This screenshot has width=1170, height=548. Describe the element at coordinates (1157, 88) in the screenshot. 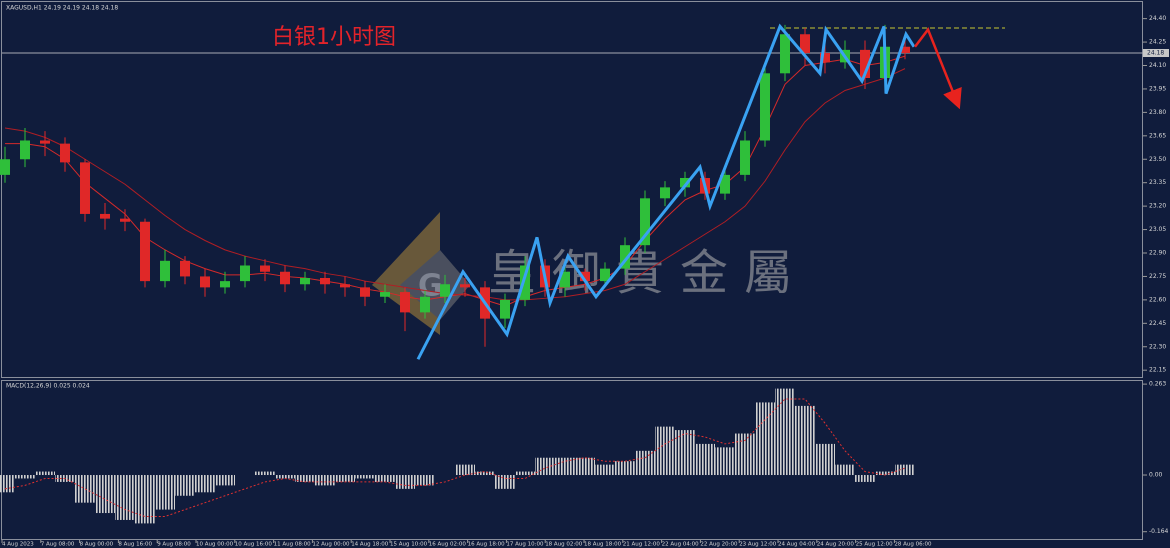

I see `y-tick-label: 23.95` at that location.